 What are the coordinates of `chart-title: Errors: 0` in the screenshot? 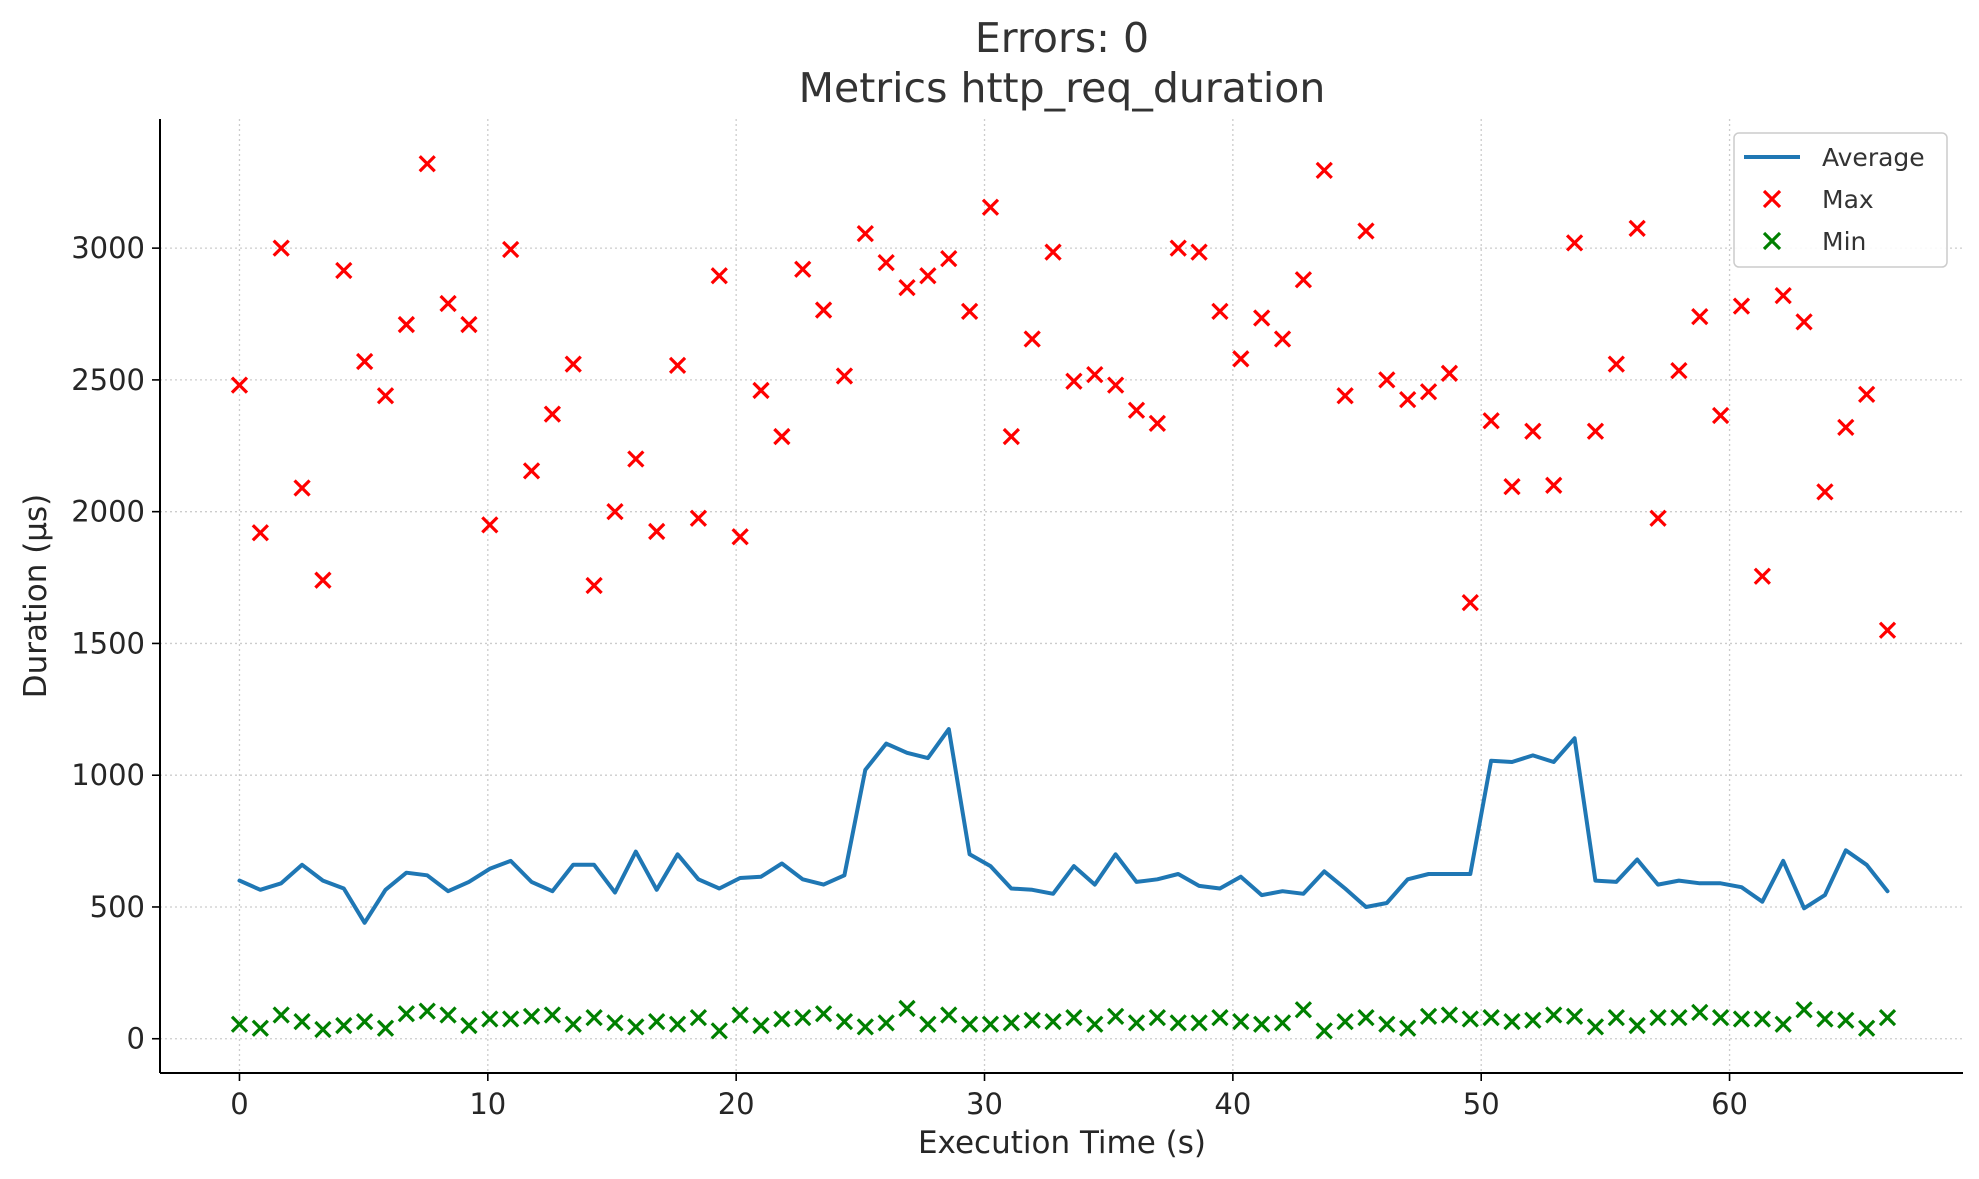 It's located at (1062, 38).